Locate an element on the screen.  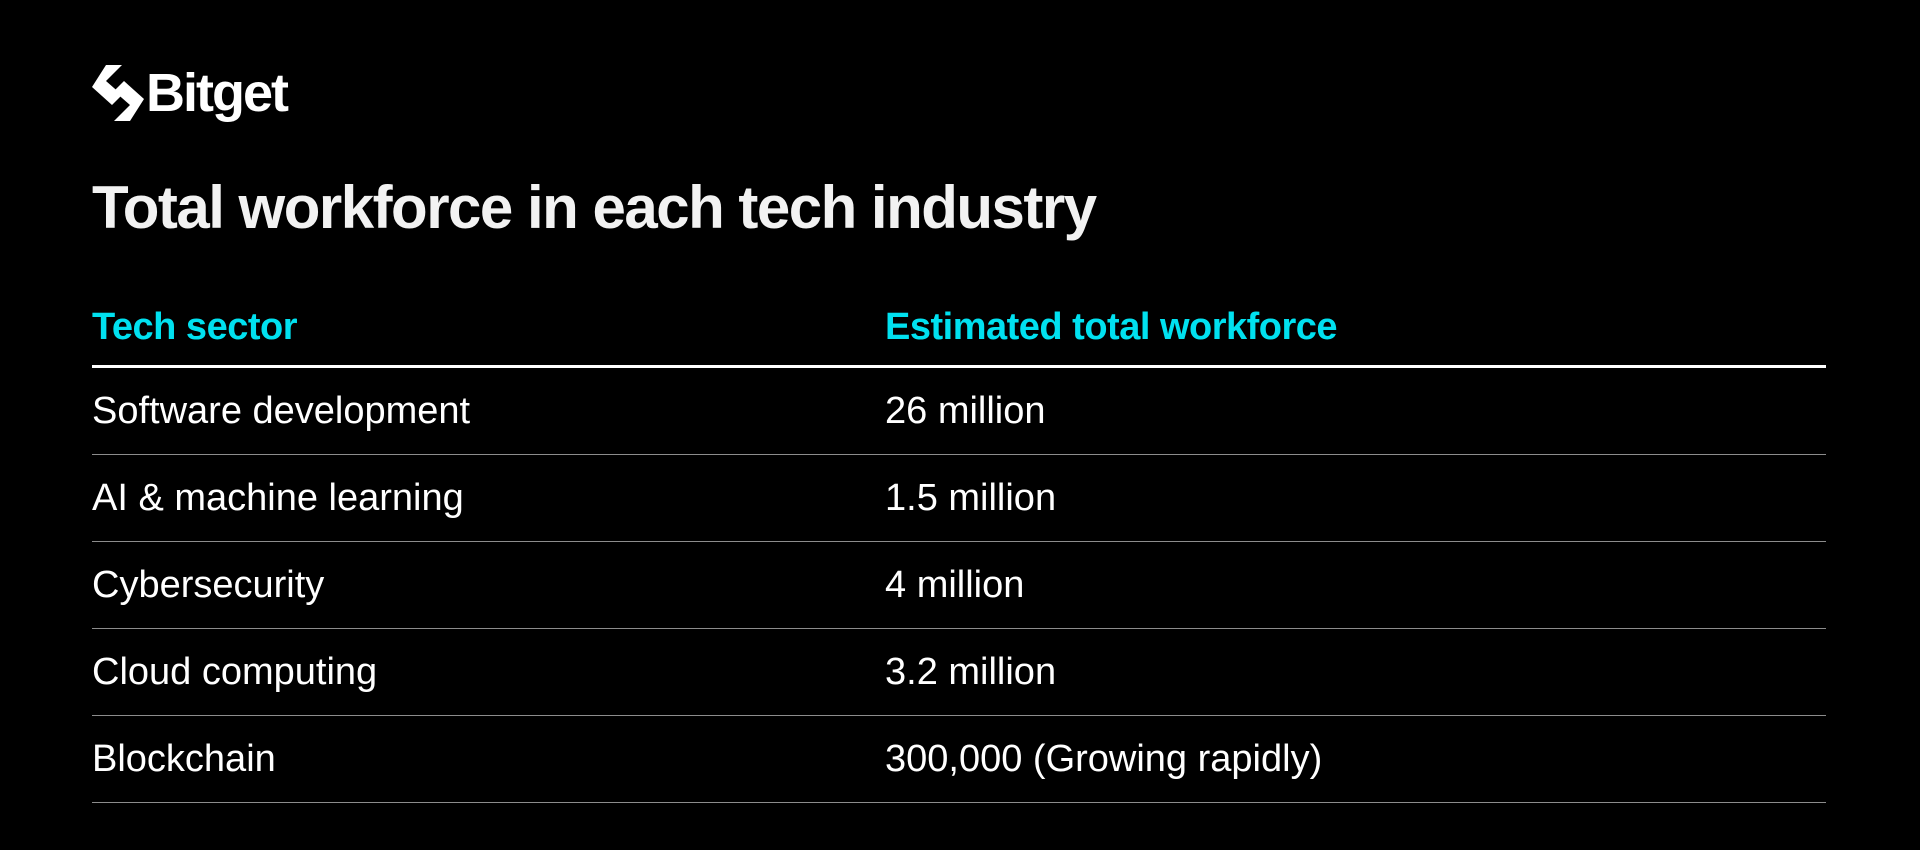
workforce-cell: 1.5 million is located at coordinates (971, 497).